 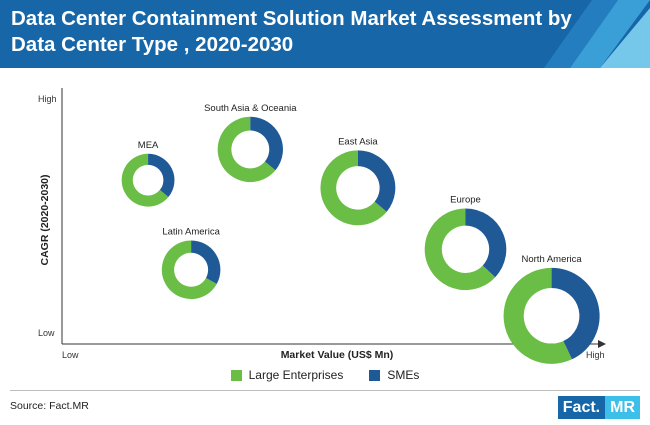 What do you see at coordinates (145, 180) in the screenshot?
I see `donut-segment-large-enterprises-mea` at bounding box center [145, 180].